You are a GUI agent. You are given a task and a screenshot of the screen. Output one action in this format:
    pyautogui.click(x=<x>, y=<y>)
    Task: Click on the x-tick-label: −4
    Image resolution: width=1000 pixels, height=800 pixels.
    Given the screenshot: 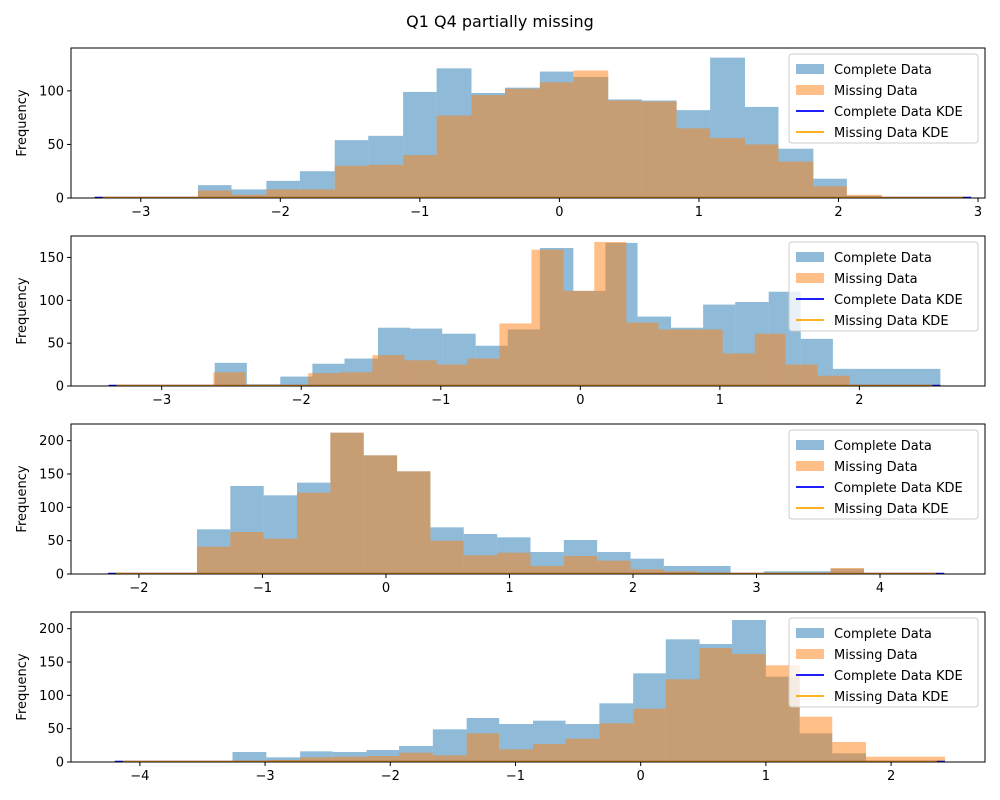 What is the action you would take?
    pyautogui.click(x=139, y=776)
    